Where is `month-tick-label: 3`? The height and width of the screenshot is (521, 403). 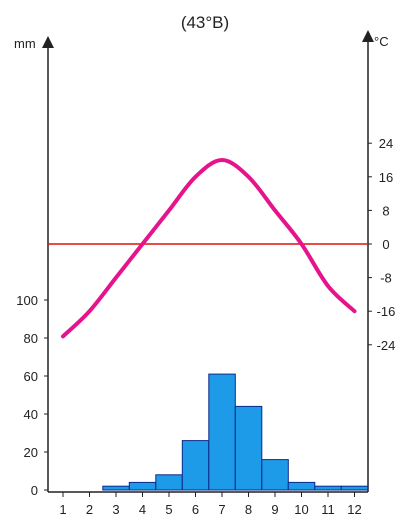
month-tick-label: 3 is located at coordinates (115, 509).